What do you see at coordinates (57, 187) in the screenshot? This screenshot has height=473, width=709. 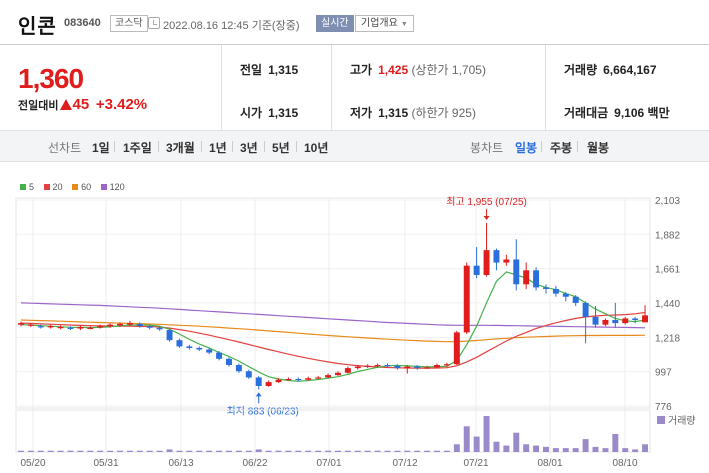 I see `legend-label: 20` at bounding box center [57, 187].